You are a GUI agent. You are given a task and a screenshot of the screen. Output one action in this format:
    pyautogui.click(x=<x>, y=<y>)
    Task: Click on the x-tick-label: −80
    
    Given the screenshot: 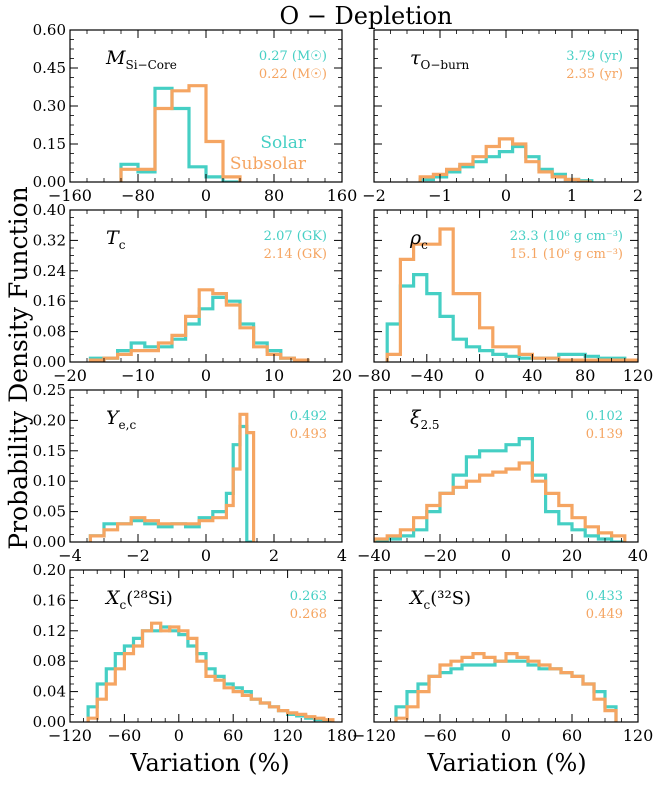 What is the action you would take?
    pyautogui.click(x=138, y=195)
    